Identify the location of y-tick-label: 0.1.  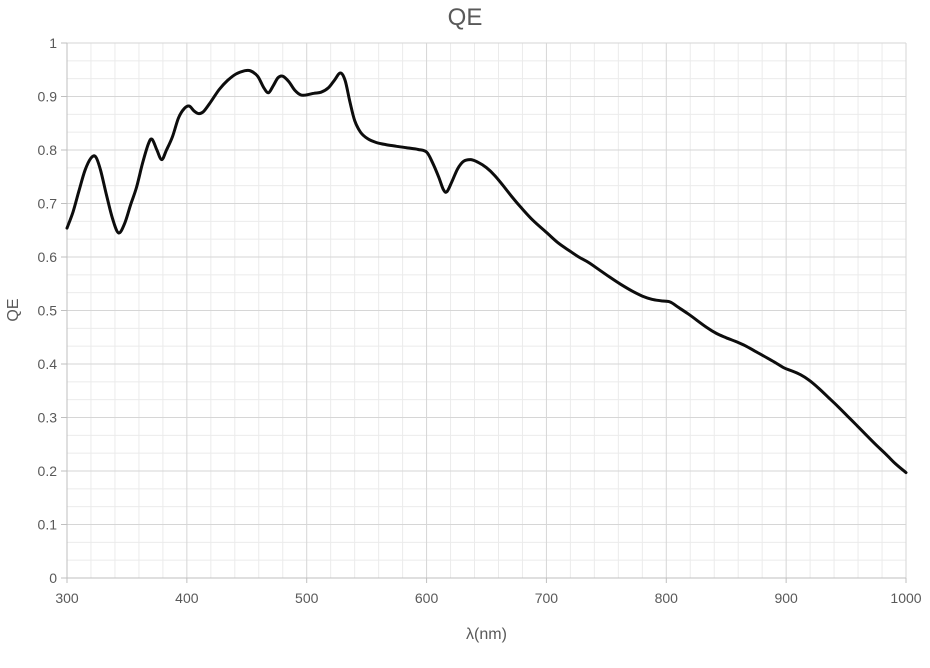
(48, 525).